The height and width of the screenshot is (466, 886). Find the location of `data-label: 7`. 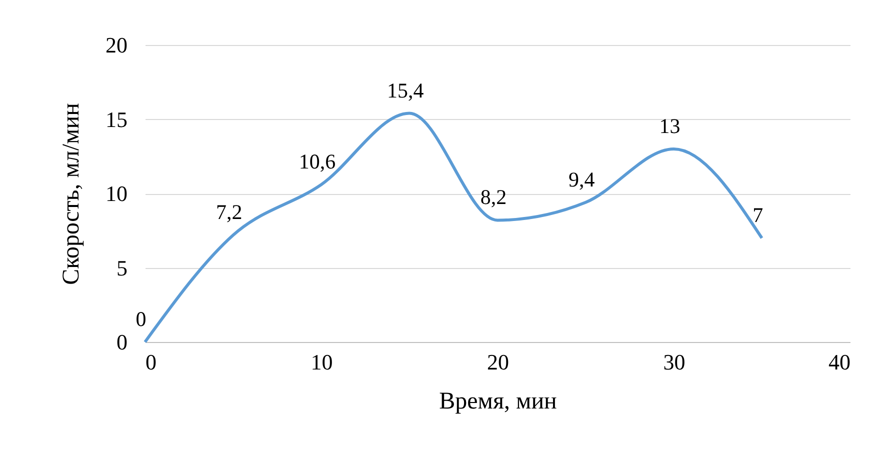

data-label: 7 is located at coordinates (758, 215).